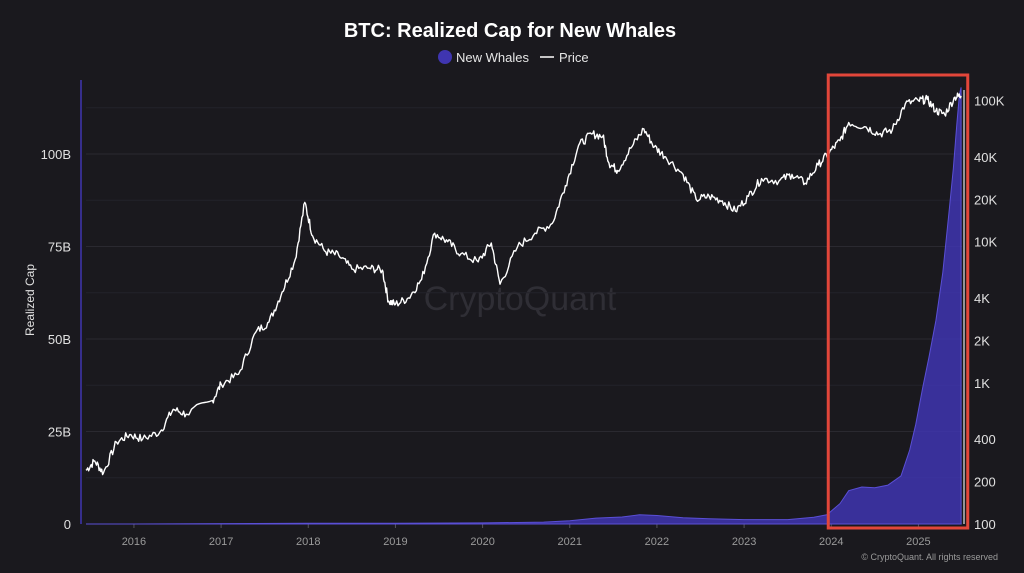  Describe the element at coordinates (445, 57) in the screenshot. I see `legend-swatch-new-whales` at that location.